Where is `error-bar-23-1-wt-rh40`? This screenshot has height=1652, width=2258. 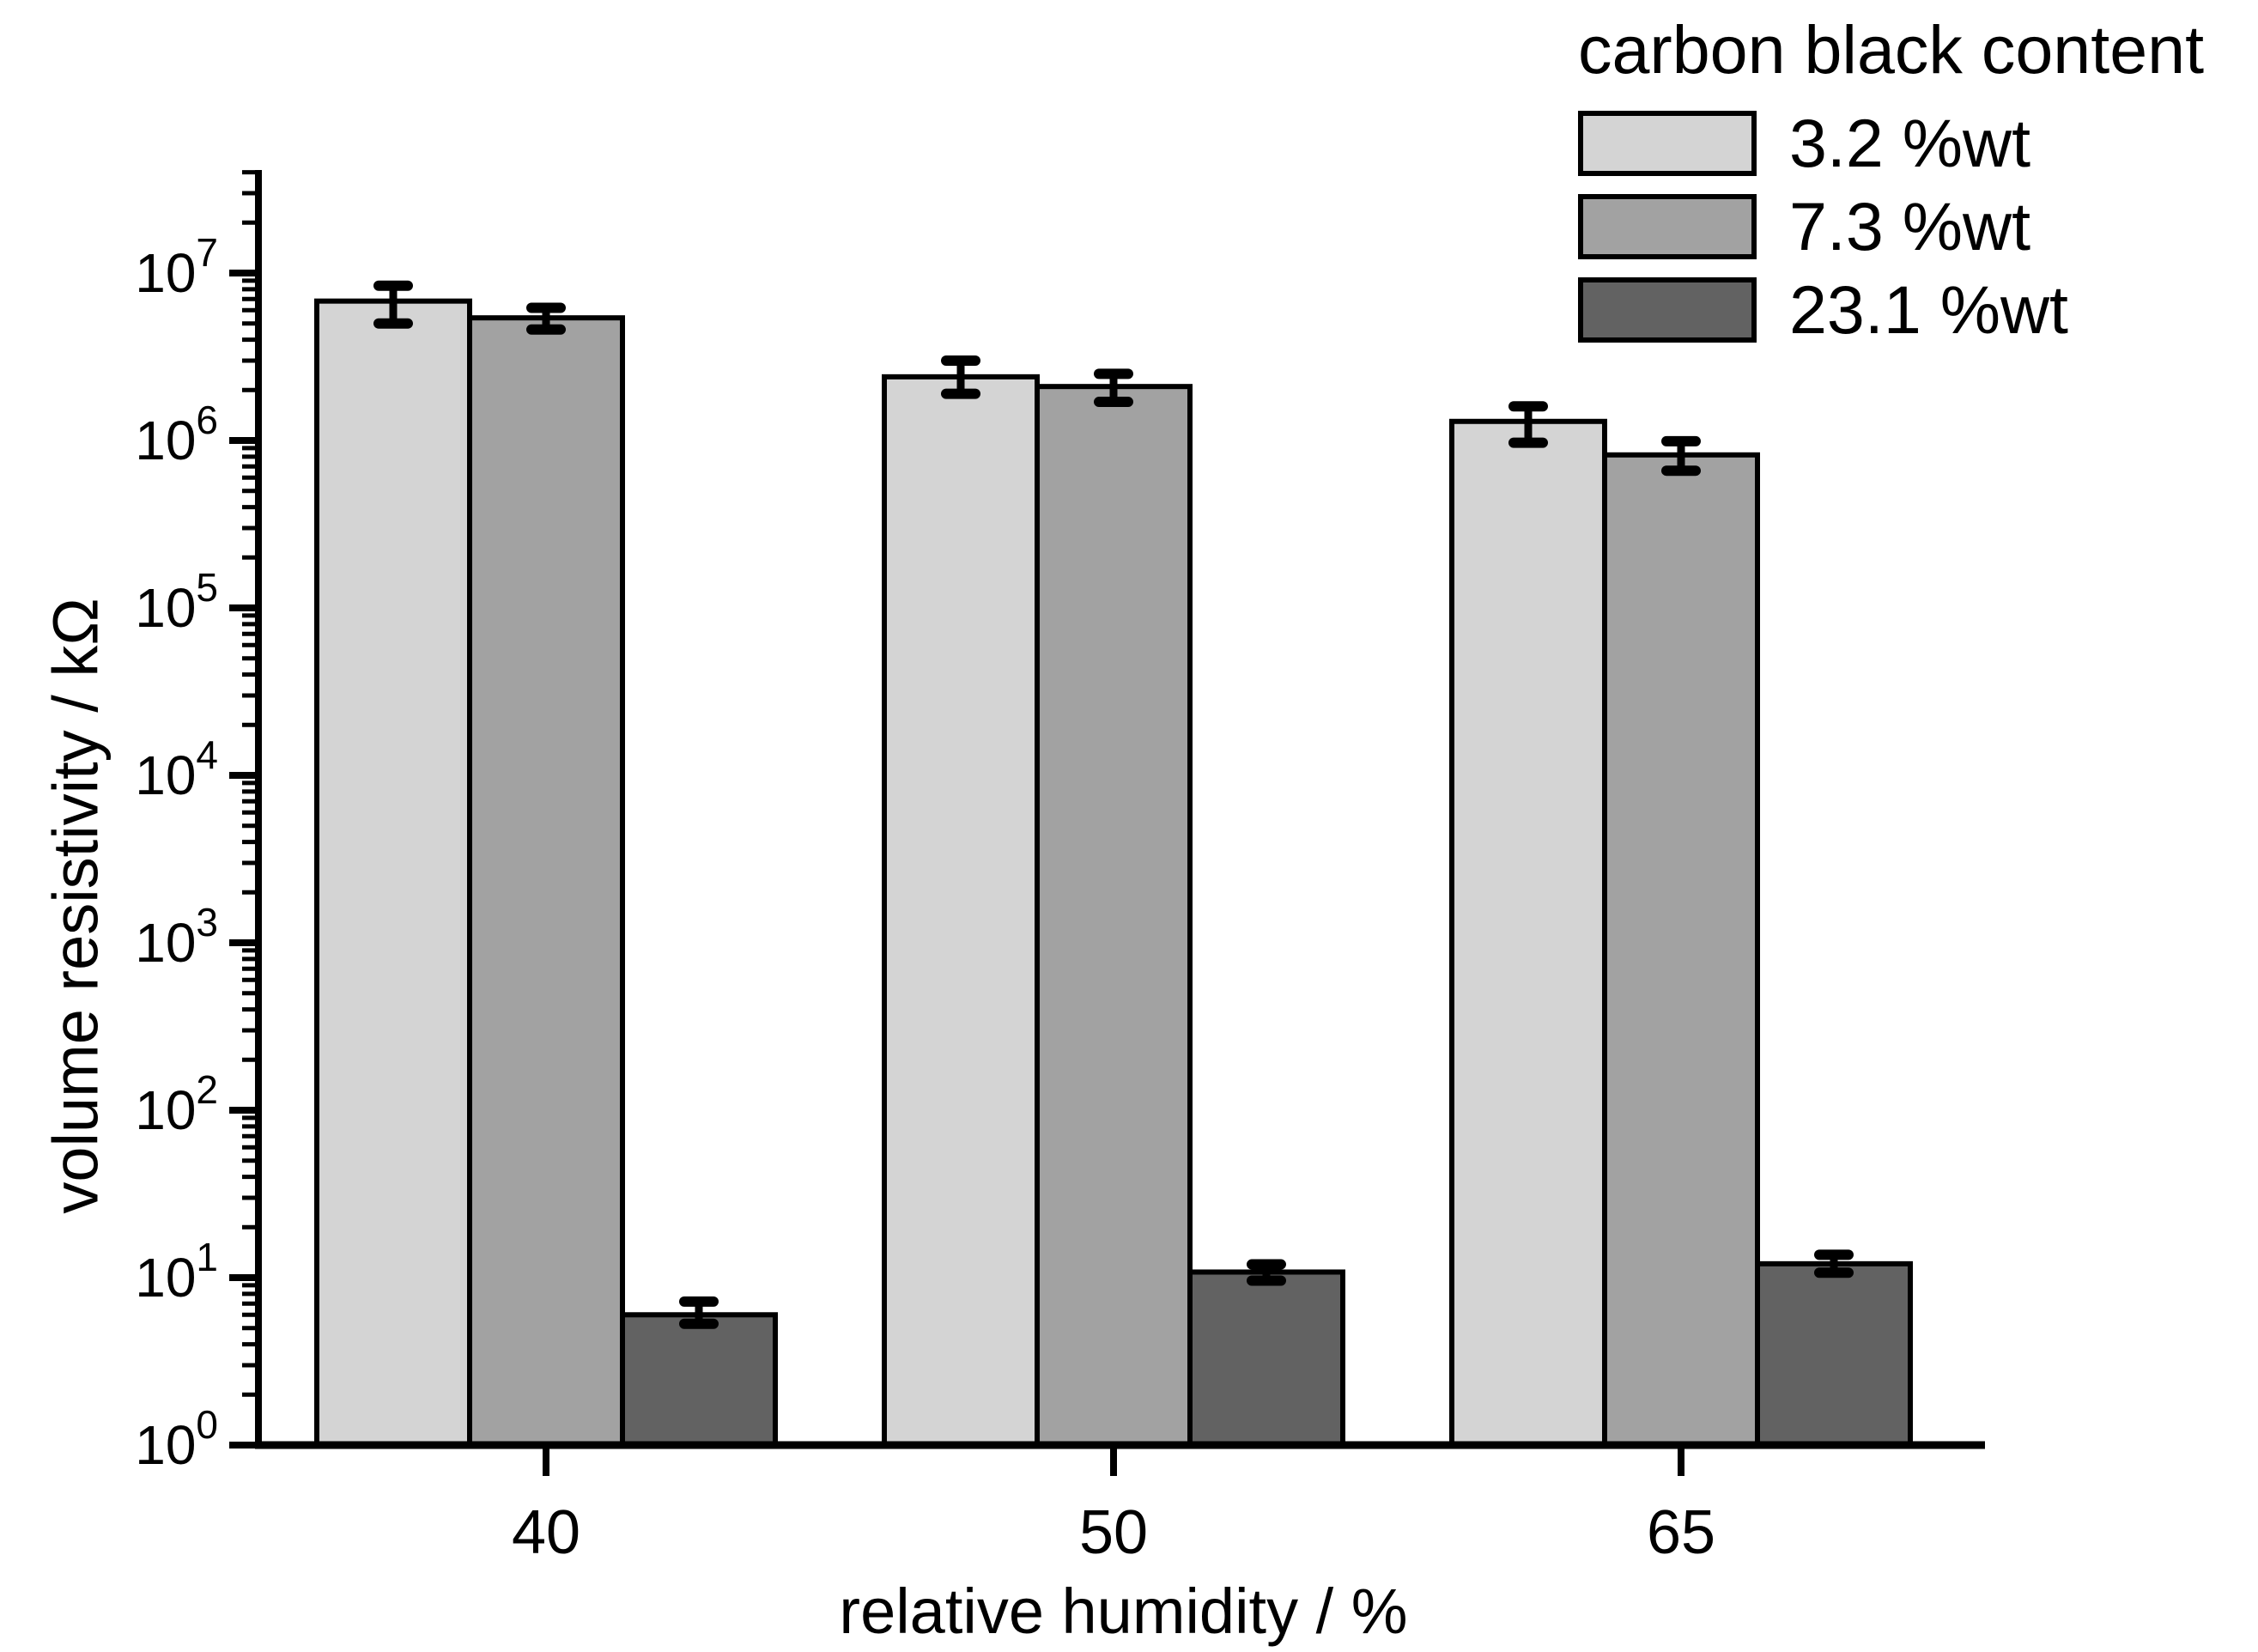
error-bar-23-1-wt-rh40 is located at coordinates (699, 1312).